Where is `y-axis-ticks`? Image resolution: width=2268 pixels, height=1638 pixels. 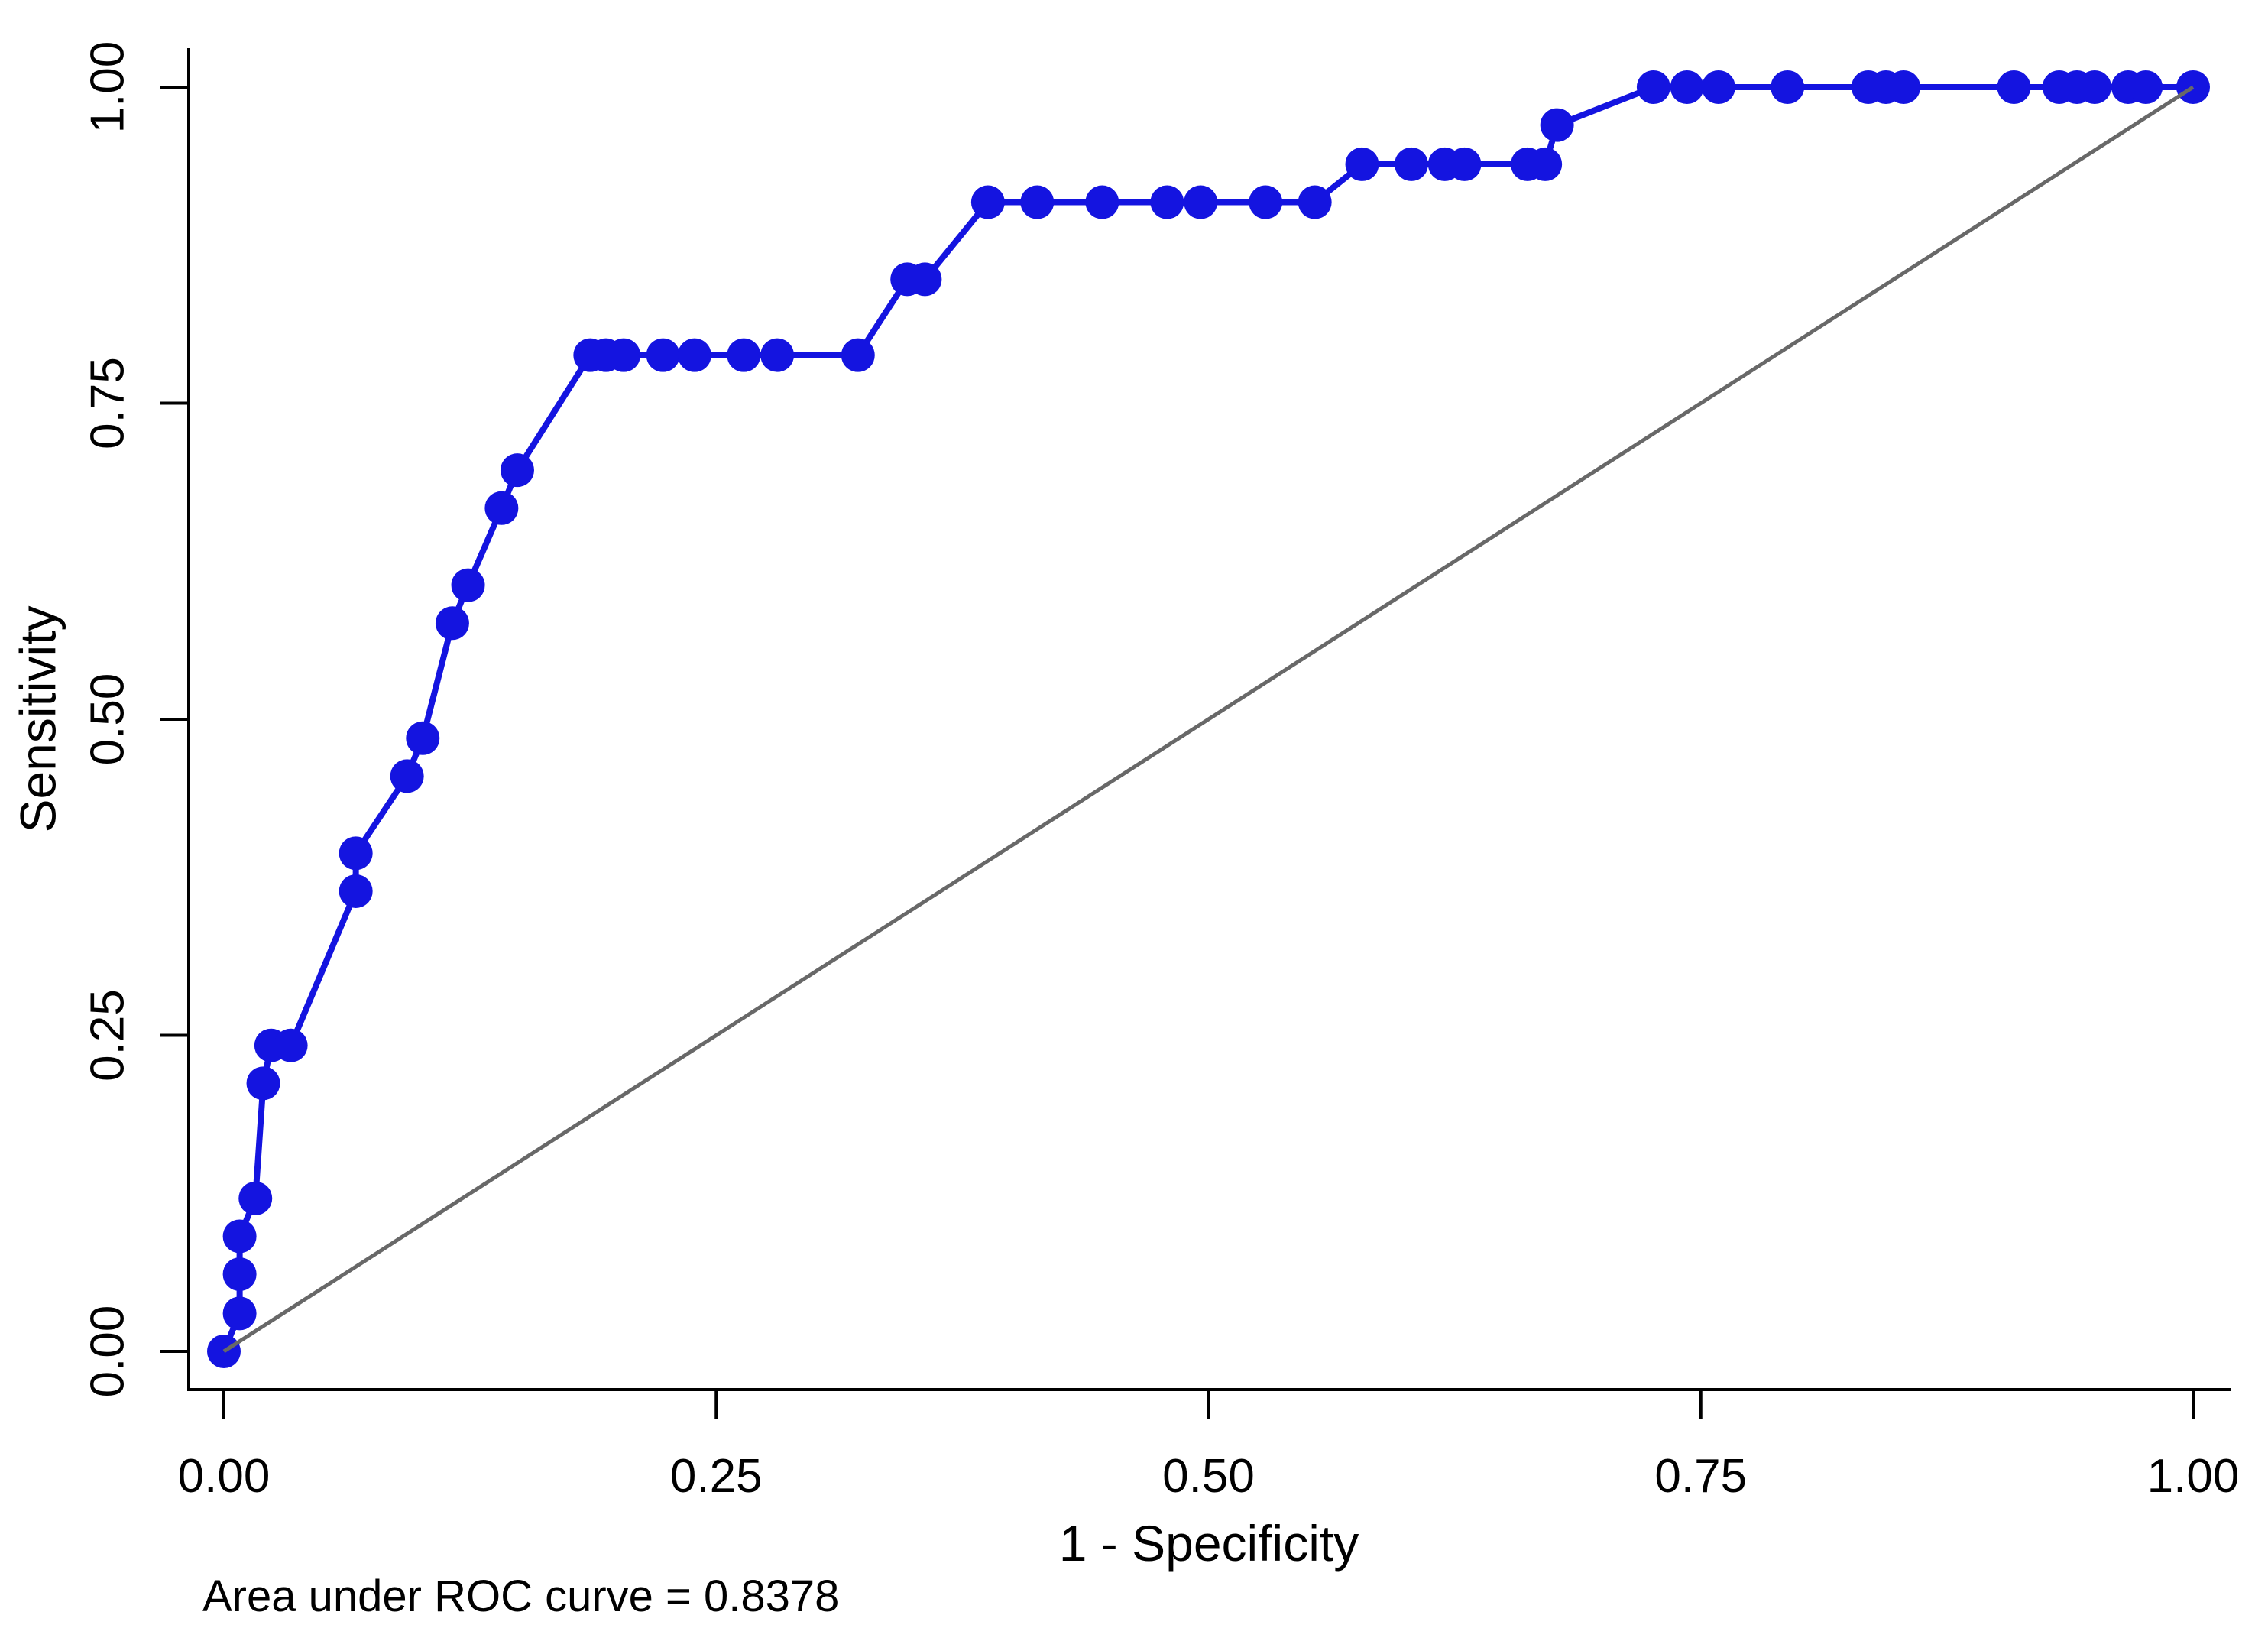 y-axis-ticks is located at coordinates (174, 719).